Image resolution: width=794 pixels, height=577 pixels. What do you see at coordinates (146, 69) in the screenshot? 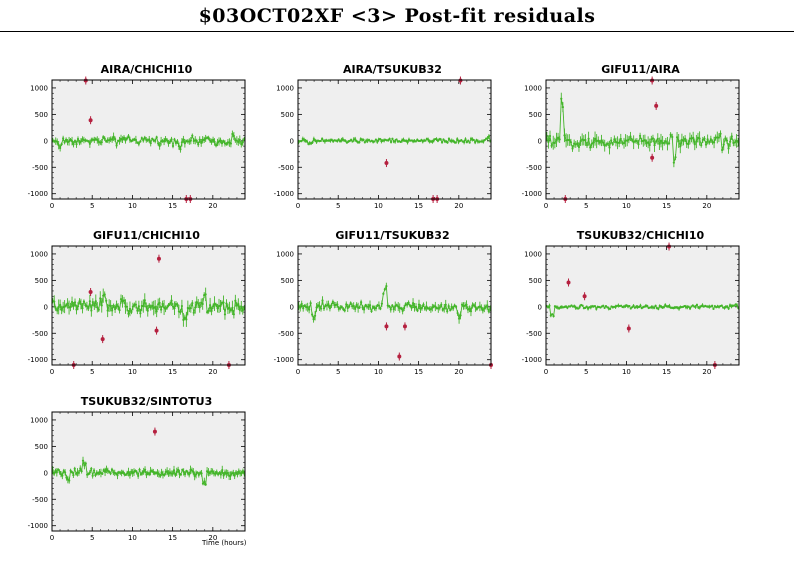
I see `panel-title: AIRA/CHICHI10` at bounding box center [146, 69].